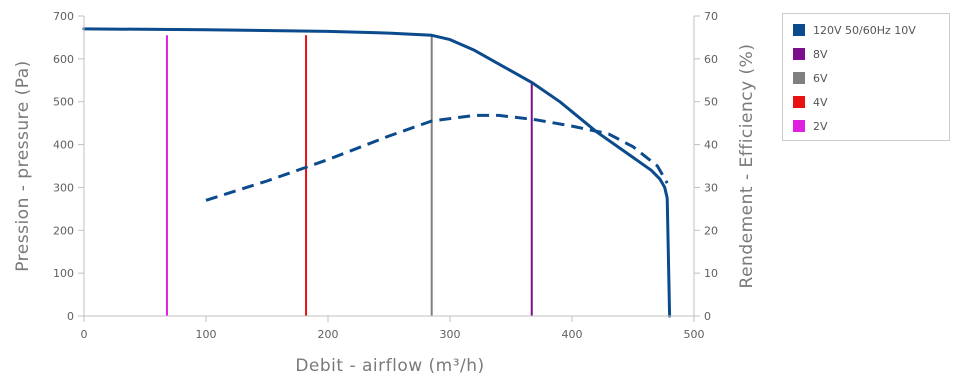 Image resolution: width=955 pixels, height=375 pixels. Describe the element at coordinates (84, 334) in the screenshot. I see `x-tick-label: 0` at that location.